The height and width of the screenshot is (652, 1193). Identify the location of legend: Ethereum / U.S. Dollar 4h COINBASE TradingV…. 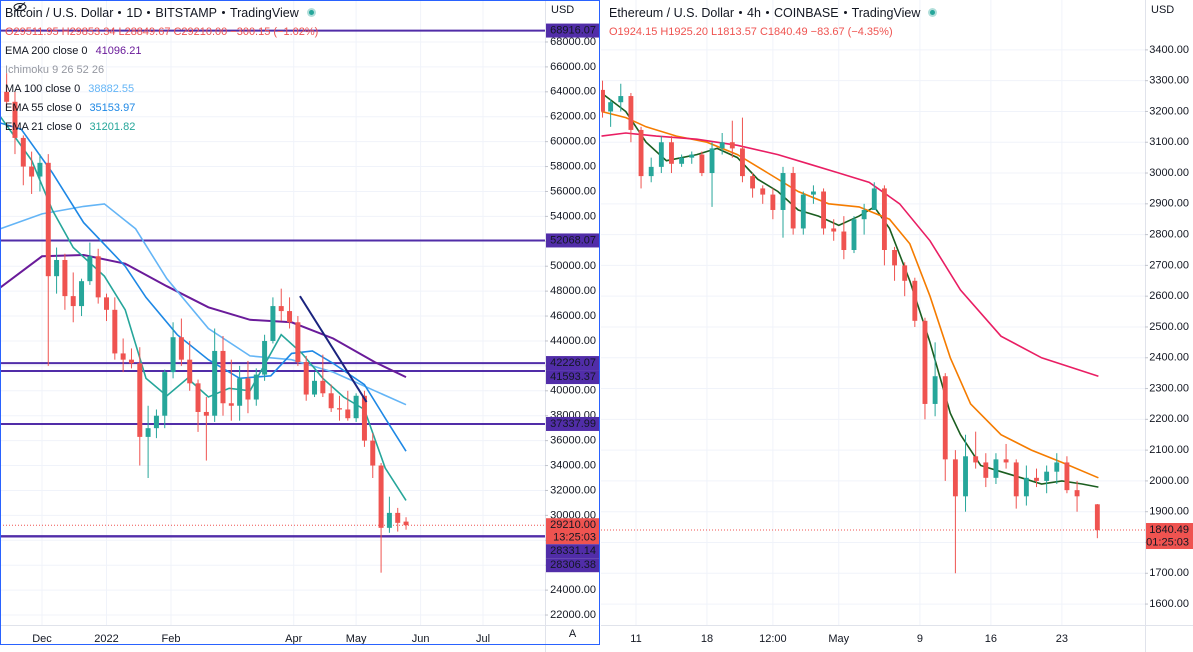
(773, 22).